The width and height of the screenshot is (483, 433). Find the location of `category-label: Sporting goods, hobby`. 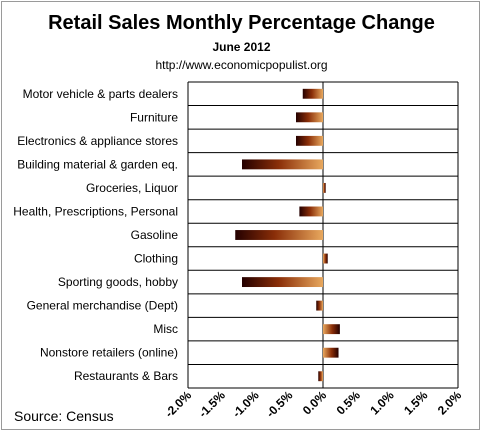

category-label: Sporting goods, hobby is located at coordinates (118, 282).